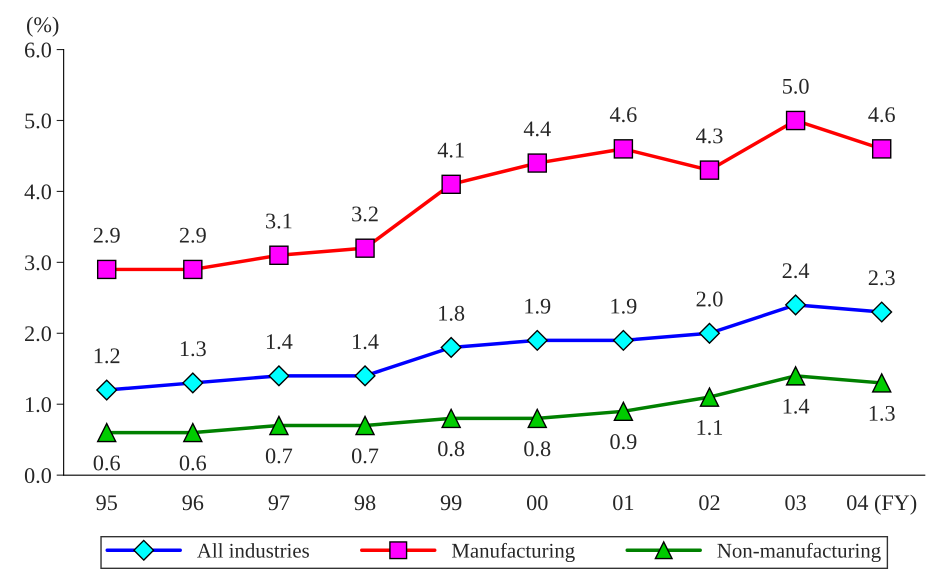  What do you see at coordinates (799, 552) in the screenshot?
I see `legend-label: Non-manufacturing` at bounding box center [799, 552].